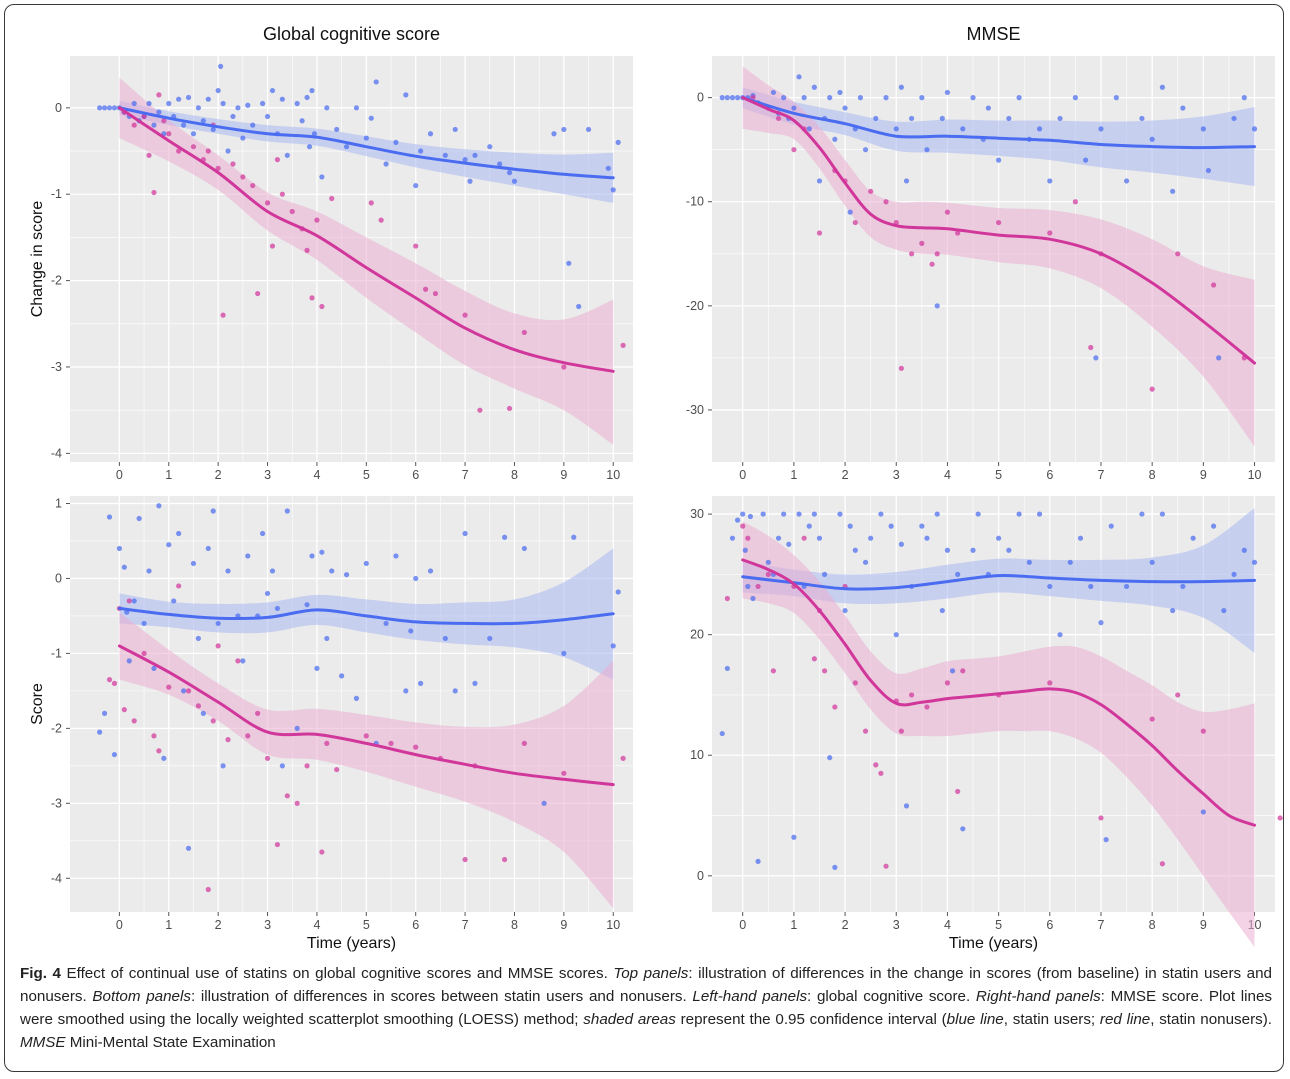 The image size is (1290, 1079). Describe the element at coordinates (366, 925) in the screenshot. I see `x-tick-label: 5` at that location.